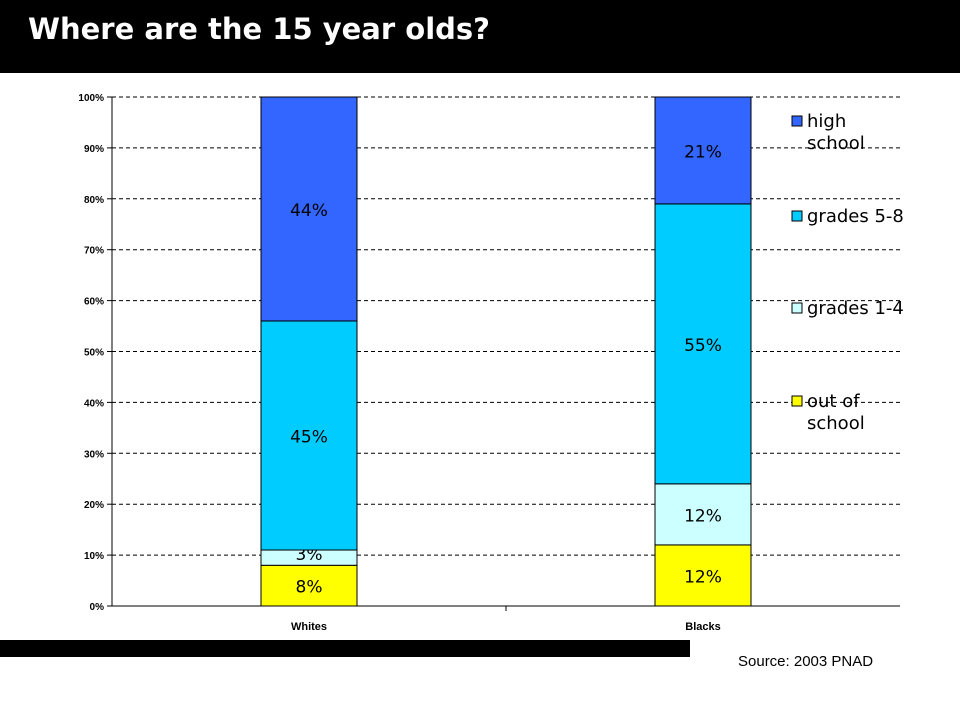 The height and width of the screenshot is (720, 960). What do you see at coordinates (94, 454) in the screenshot?
I see `y-tick-label: 30%` at bounding box center [94, 454].